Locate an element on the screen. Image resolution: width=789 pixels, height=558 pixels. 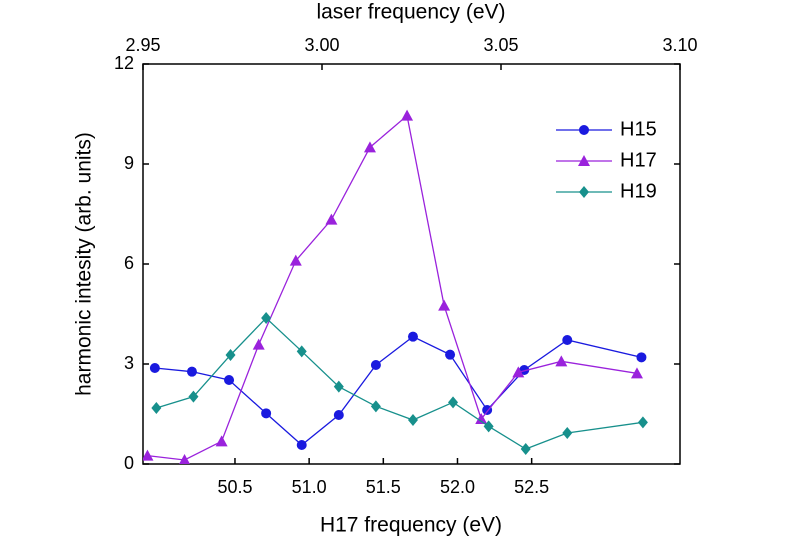
legend-label: H19 is located at coordinates (638, 191).